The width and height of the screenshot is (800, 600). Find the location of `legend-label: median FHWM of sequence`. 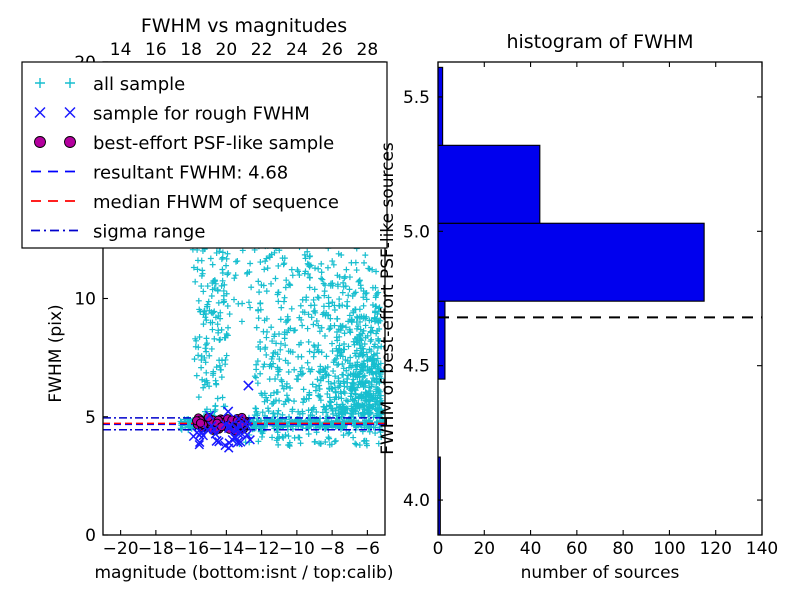

legend-label: median FHWM of sequence is located at coordinates (216, 202).